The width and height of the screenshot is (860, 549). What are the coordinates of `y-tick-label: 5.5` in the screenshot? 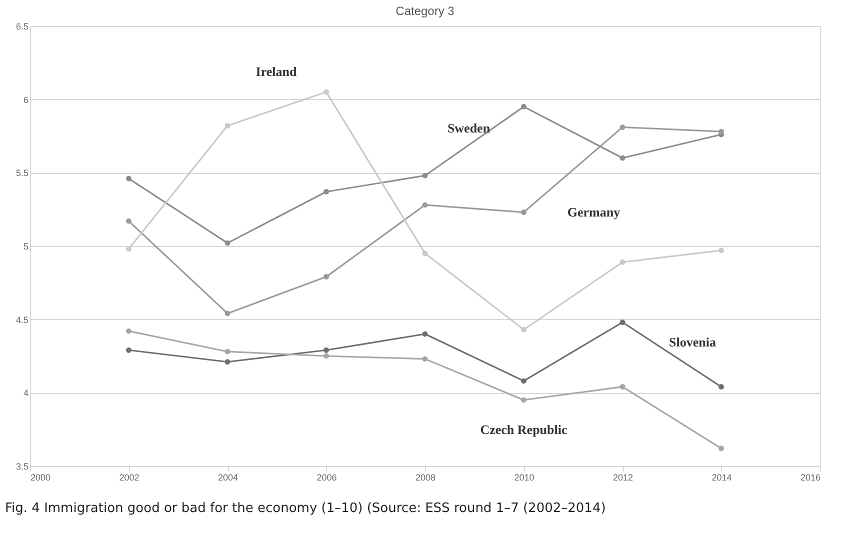 It's located at (22, 173).